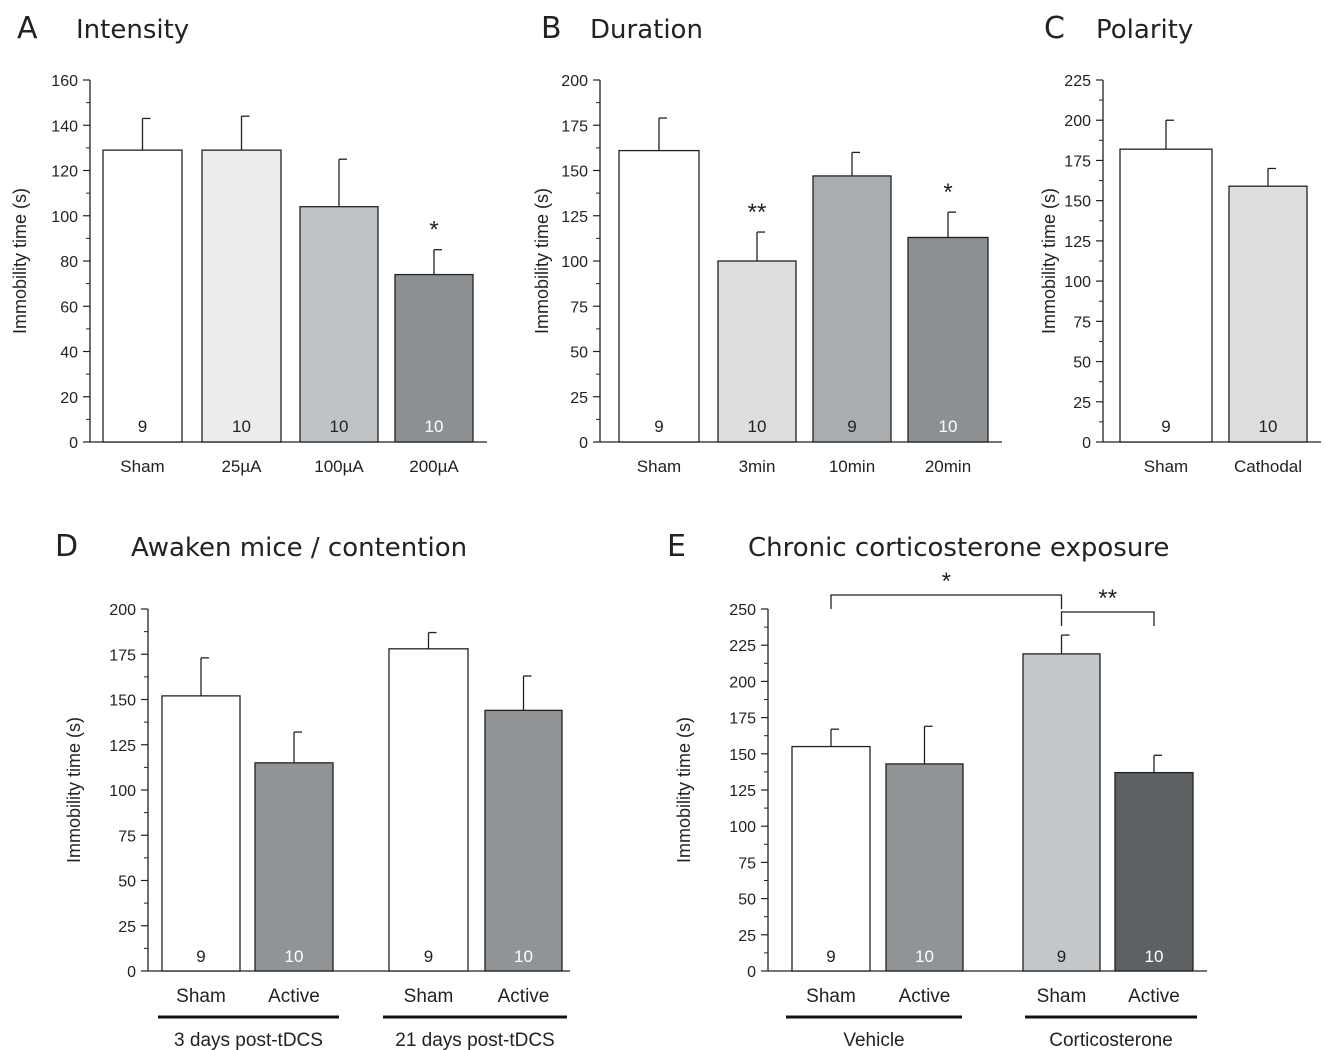 The height and width of the screenshot is (1050, 1326). What do you see at coordinates (747, 936) in the screenshot?
I see `y-tick-label-E: 25` at bounding box center [747, 936].